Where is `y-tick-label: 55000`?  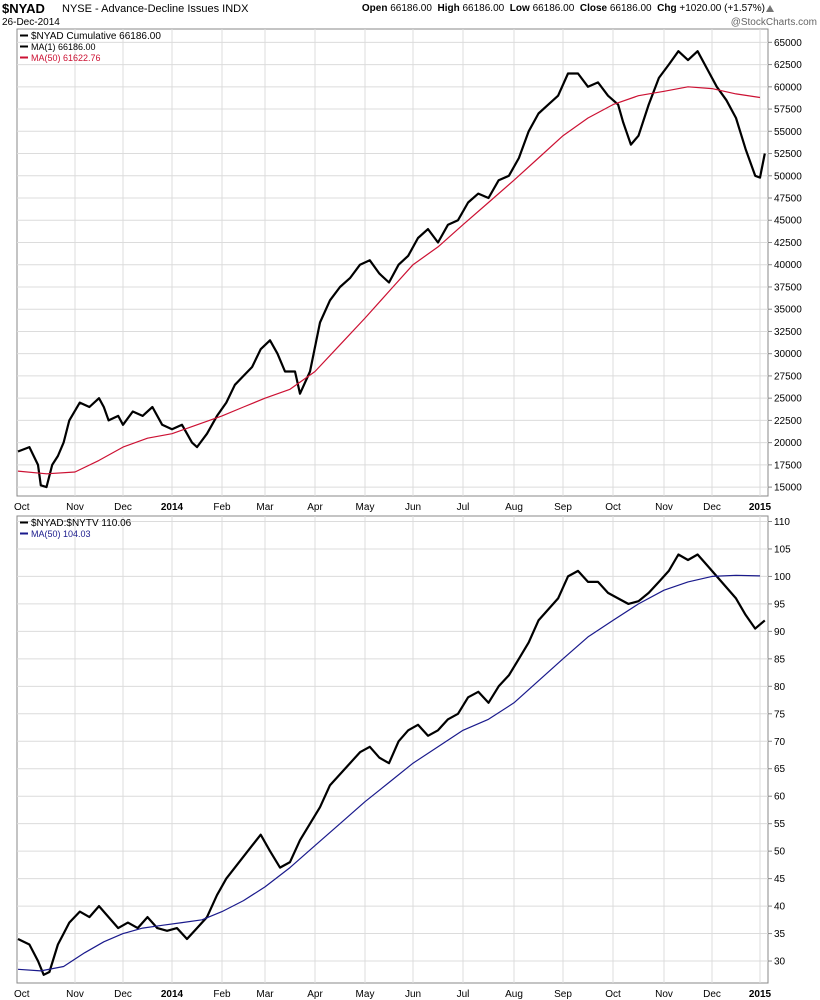 y-tick-label: 55000 is located at coordinates (788, 132).